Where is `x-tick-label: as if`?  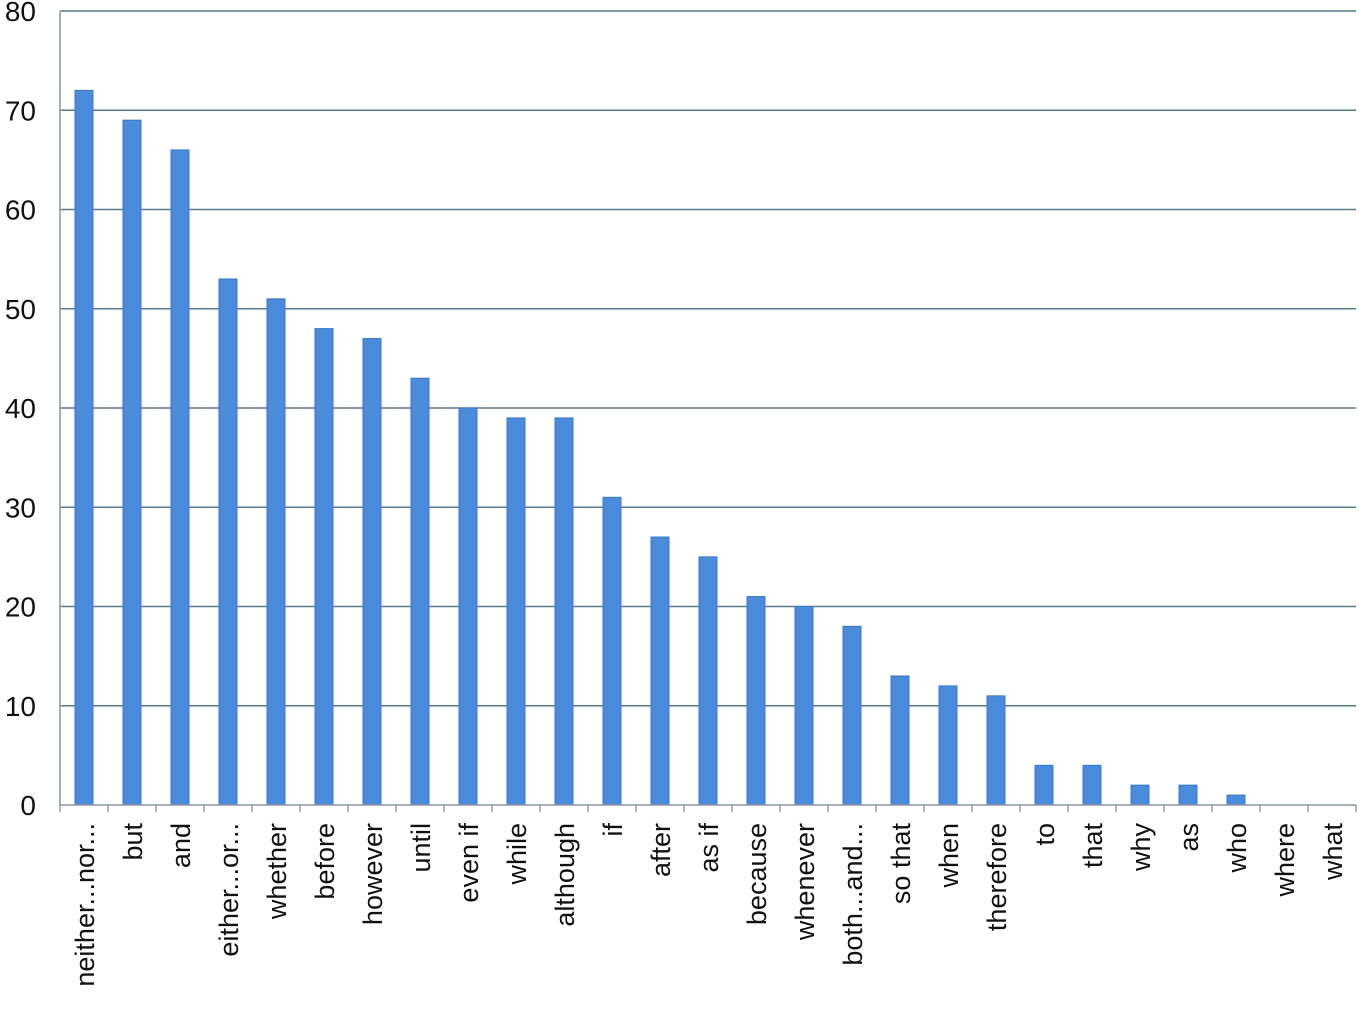 x-tick-label: as if is located at coordinates (709, 848).